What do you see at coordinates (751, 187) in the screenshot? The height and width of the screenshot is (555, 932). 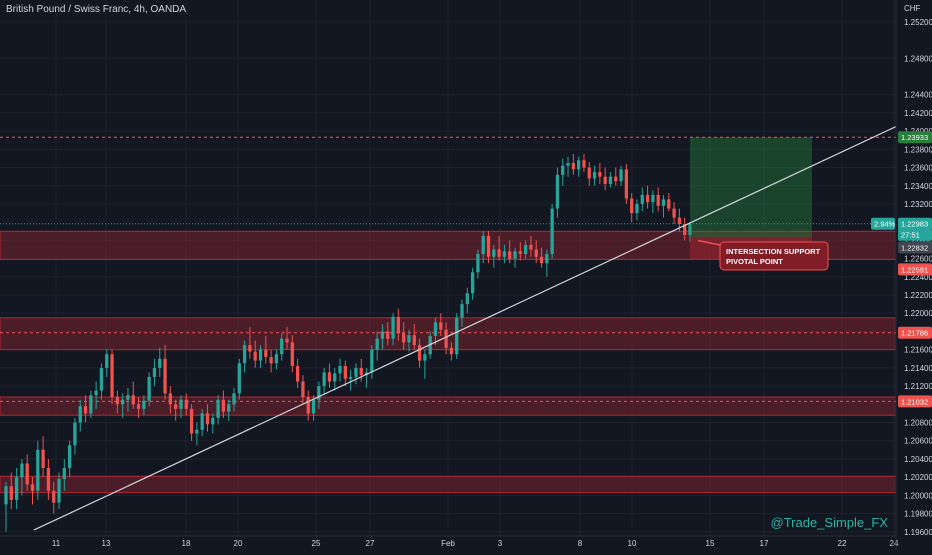 I see `target-area` at bounding box center [751, 187].